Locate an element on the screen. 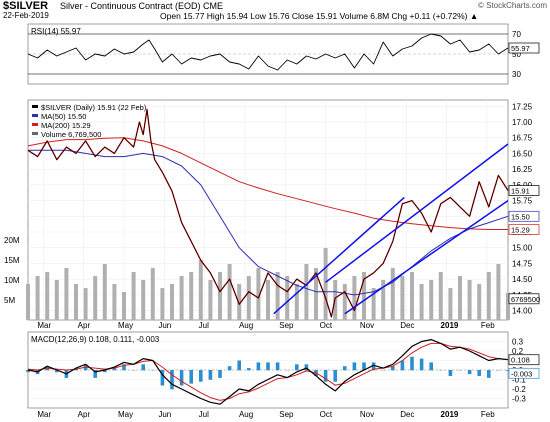 The image size is (550, 422). macd-x-label: Nov is located at coordinates (367, 414).